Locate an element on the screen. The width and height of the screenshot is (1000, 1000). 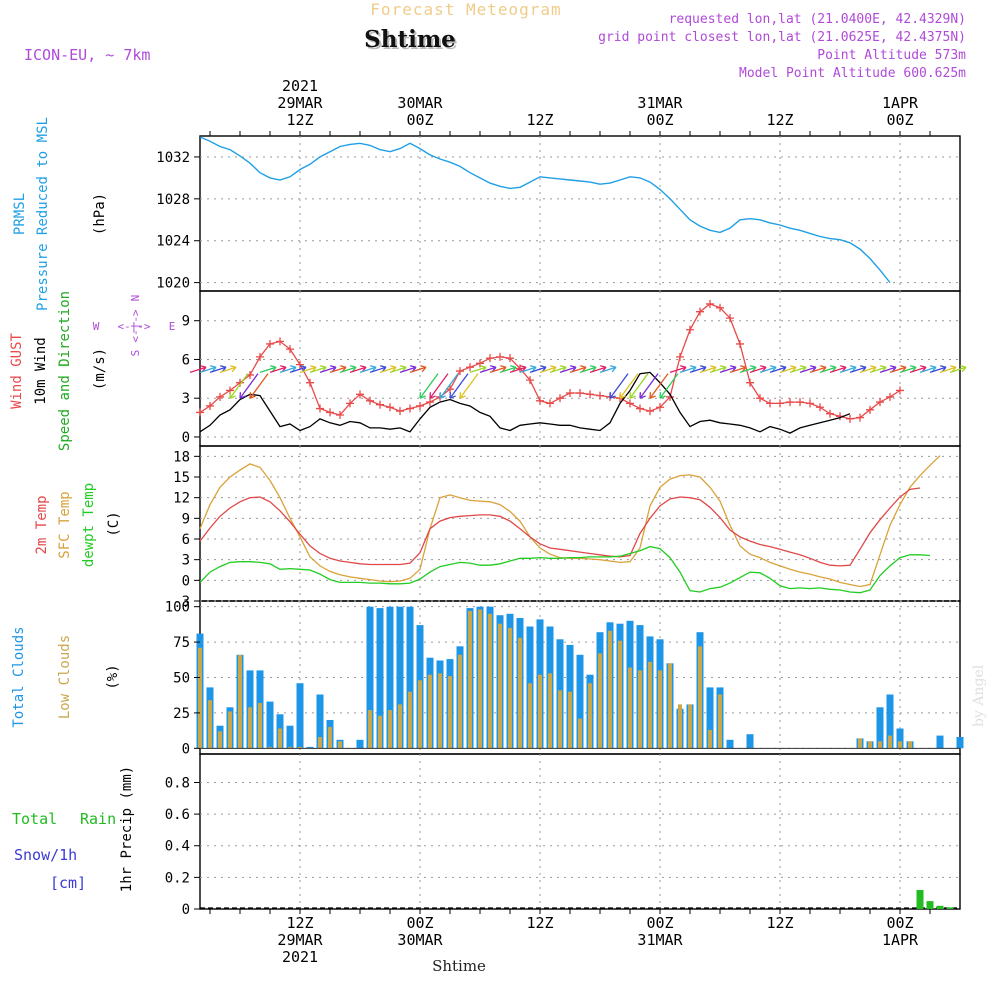
low-cloud-label: Low Clouds is located at coordinates (65, 677).